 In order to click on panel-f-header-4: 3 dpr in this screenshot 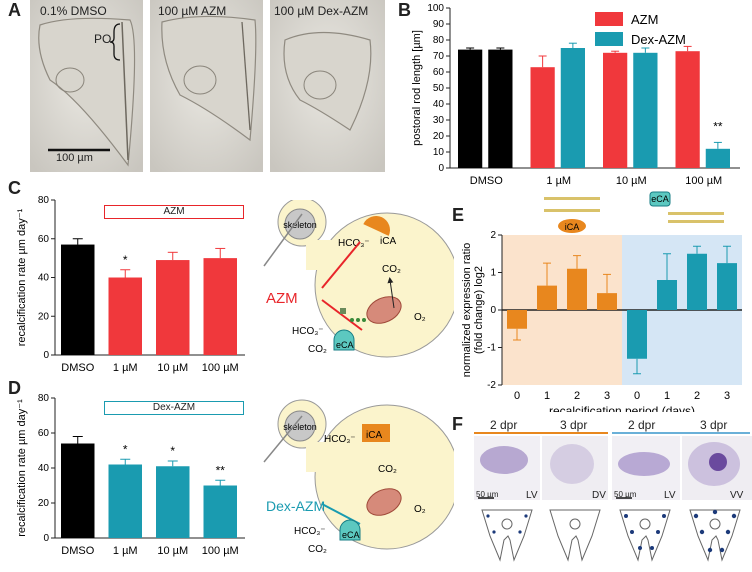, I will do `click(714, 425)`.